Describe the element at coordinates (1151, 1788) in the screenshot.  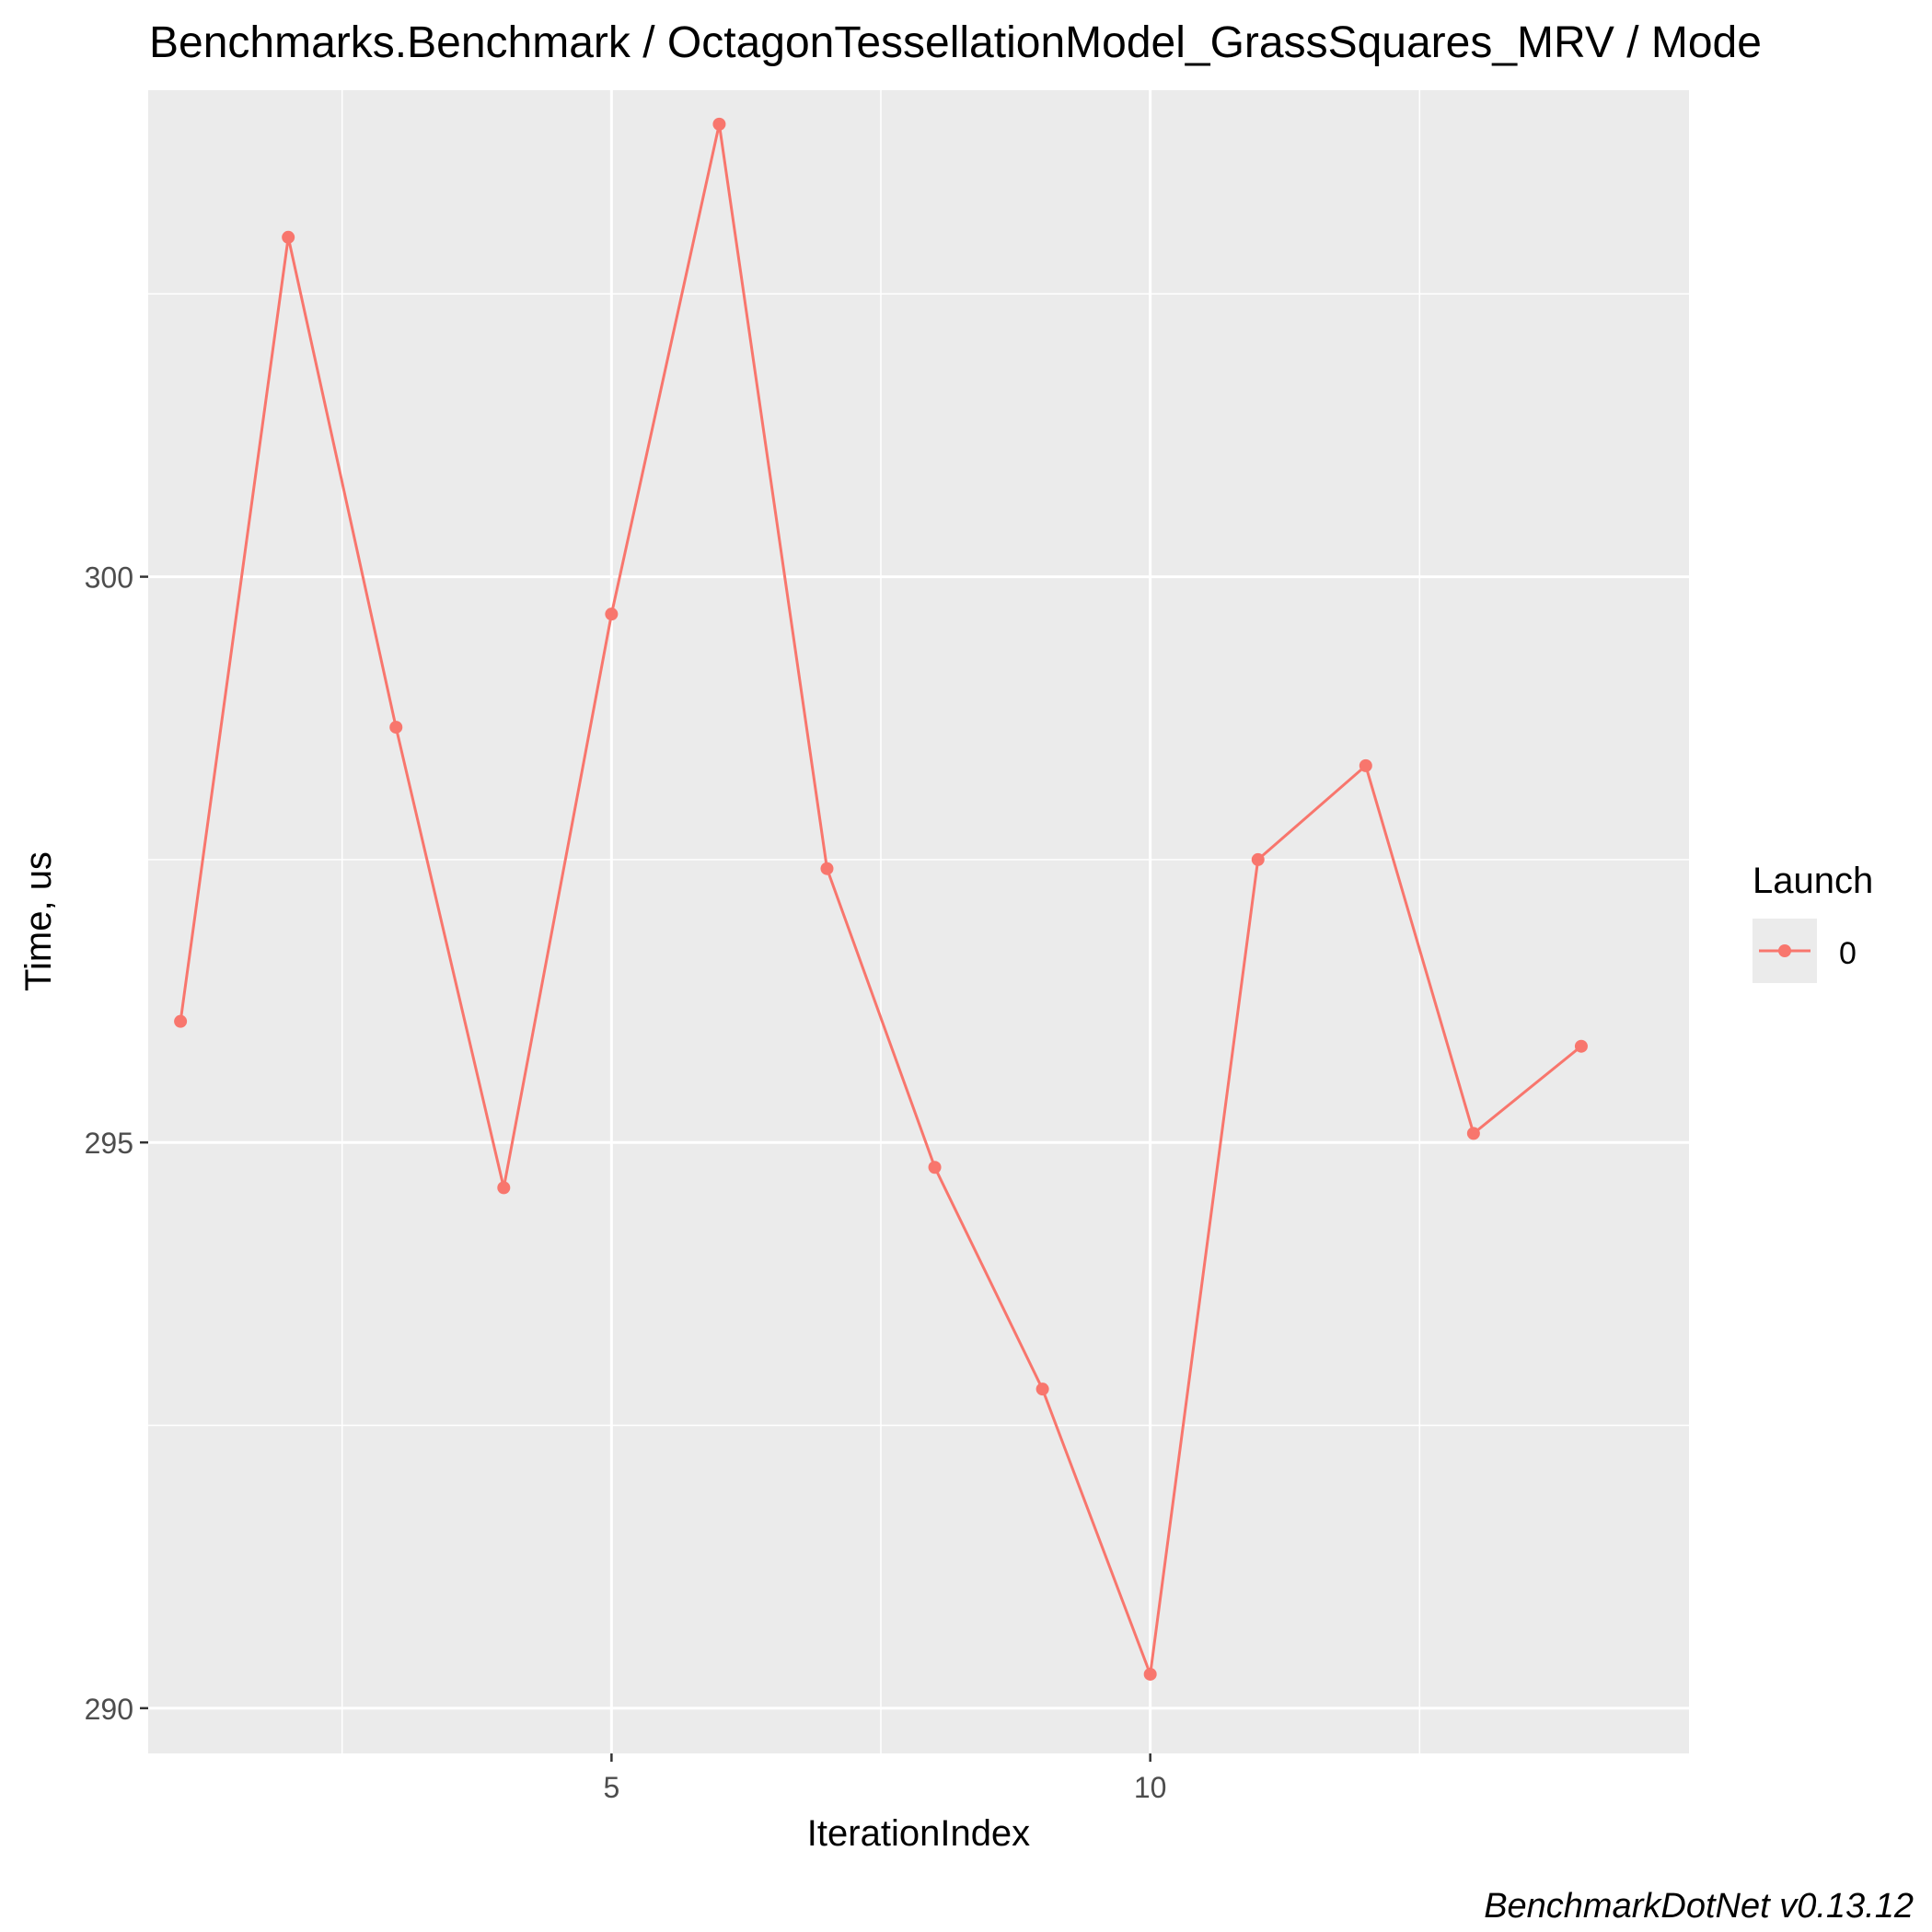
I see `x-tick-label: 10` at that location.